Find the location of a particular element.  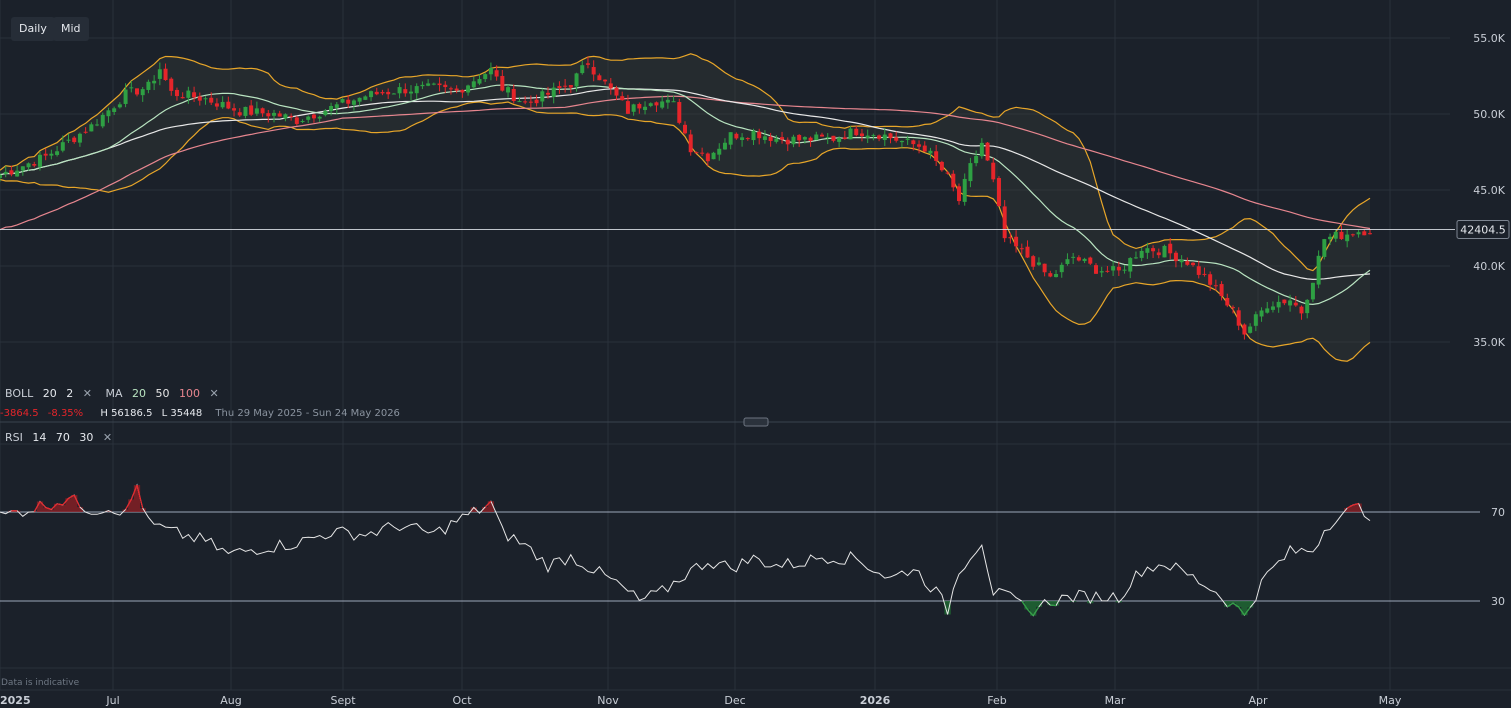

last-price-label: 42404.5 is located at coordinates (1483, 229).